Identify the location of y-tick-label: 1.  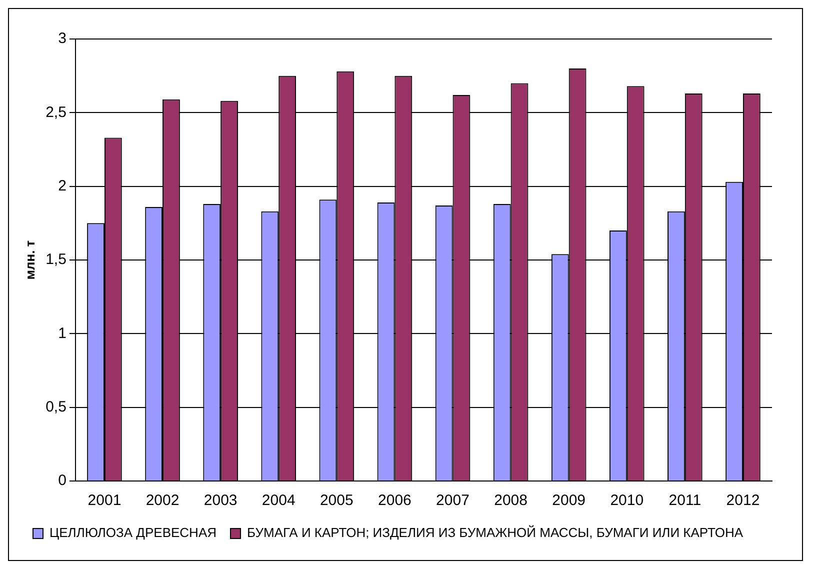
(62, 333).